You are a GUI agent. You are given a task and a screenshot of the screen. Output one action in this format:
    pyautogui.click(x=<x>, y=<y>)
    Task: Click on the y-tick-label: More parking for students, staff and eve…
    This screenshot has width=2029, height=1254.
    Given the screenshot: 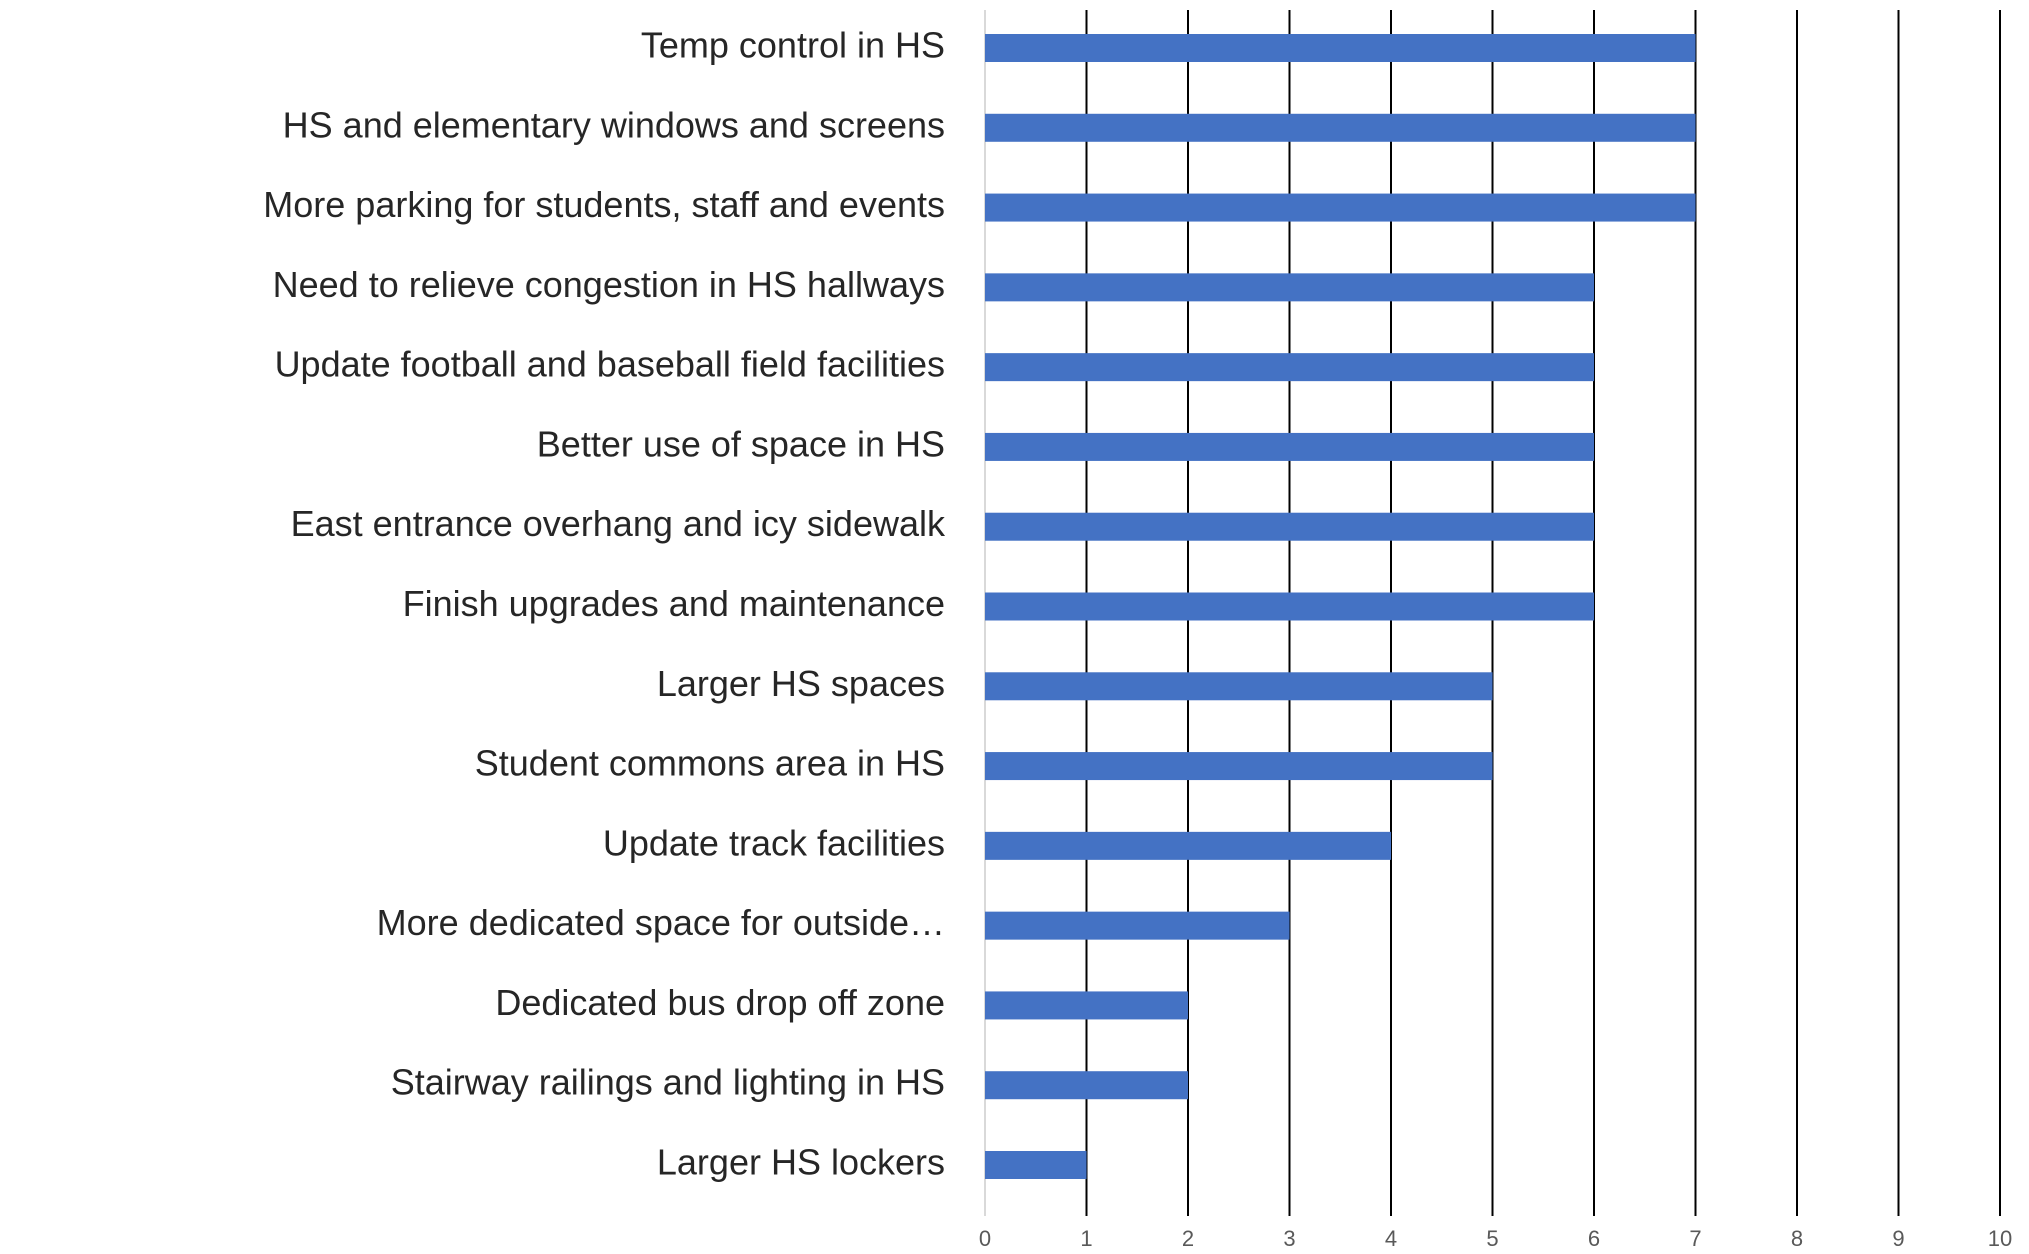 What is the action you would take?
    pyautogui.click(x=604, y=204)
    